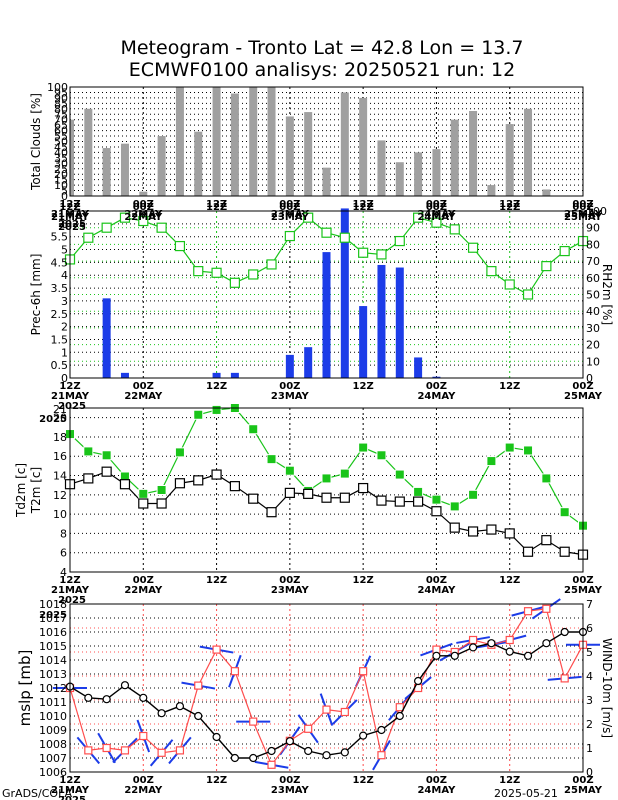 The height and width of the screenshot is (800, 618). Describe the element at coordinates (53, 702) in the screenshot. I see `y-tick-label: 1011` at that location.